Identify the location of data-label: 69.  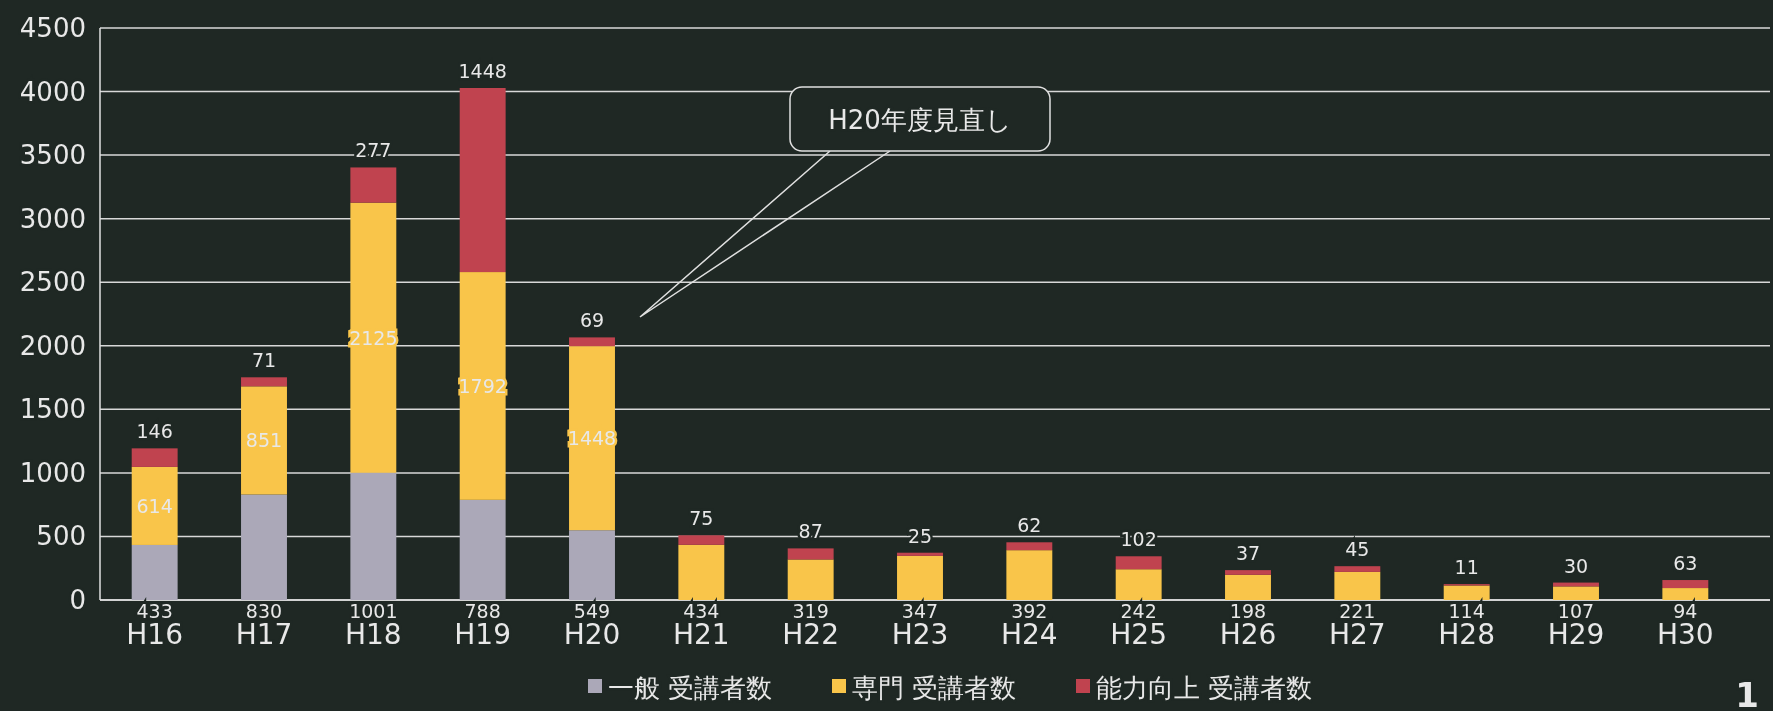
(592, 320).